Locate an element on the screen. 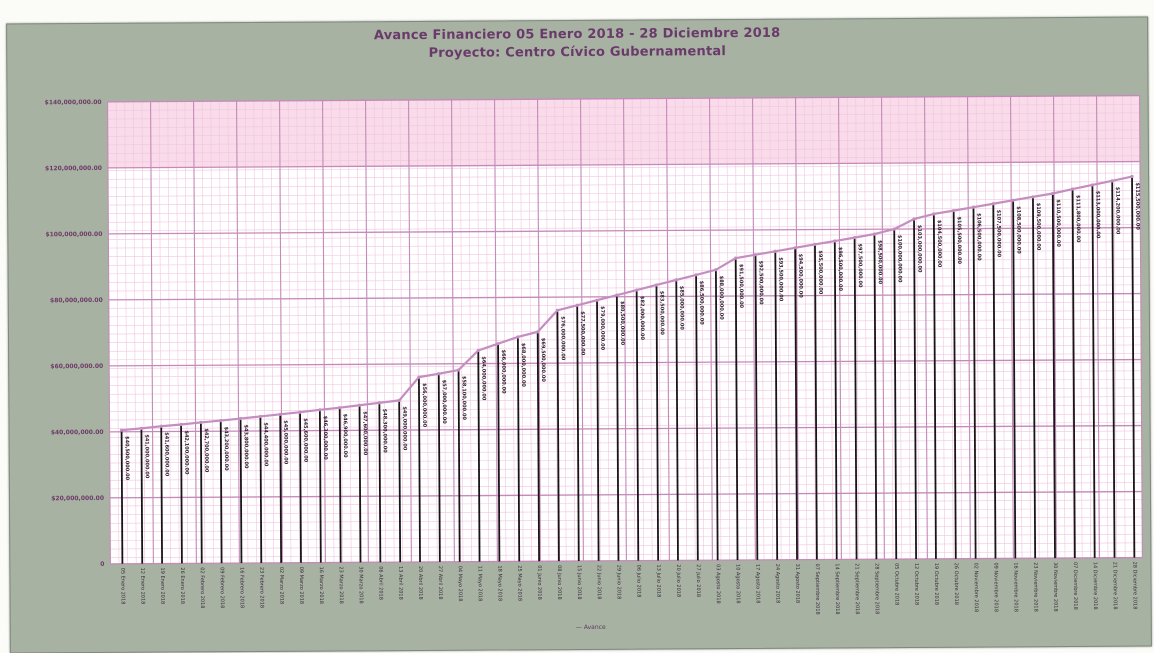 This screenshot has width=1154, height=653. data-label: $46,900,000.00 is located at coordinates (345, 436).